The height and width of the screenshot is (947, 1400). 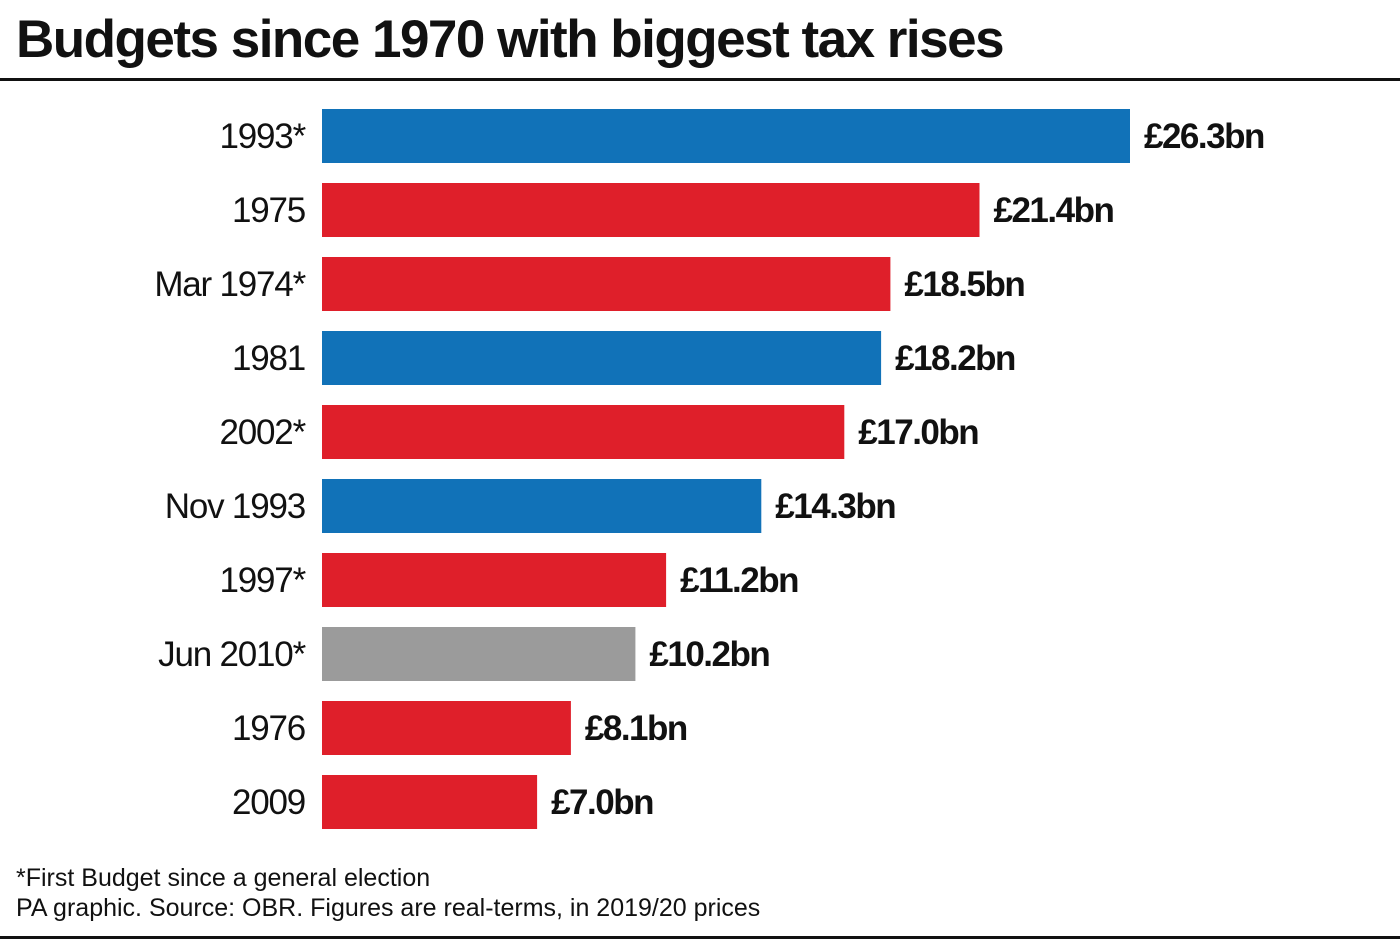 I want to click on value-label: £8.1bn, so click(x=636, y=728).